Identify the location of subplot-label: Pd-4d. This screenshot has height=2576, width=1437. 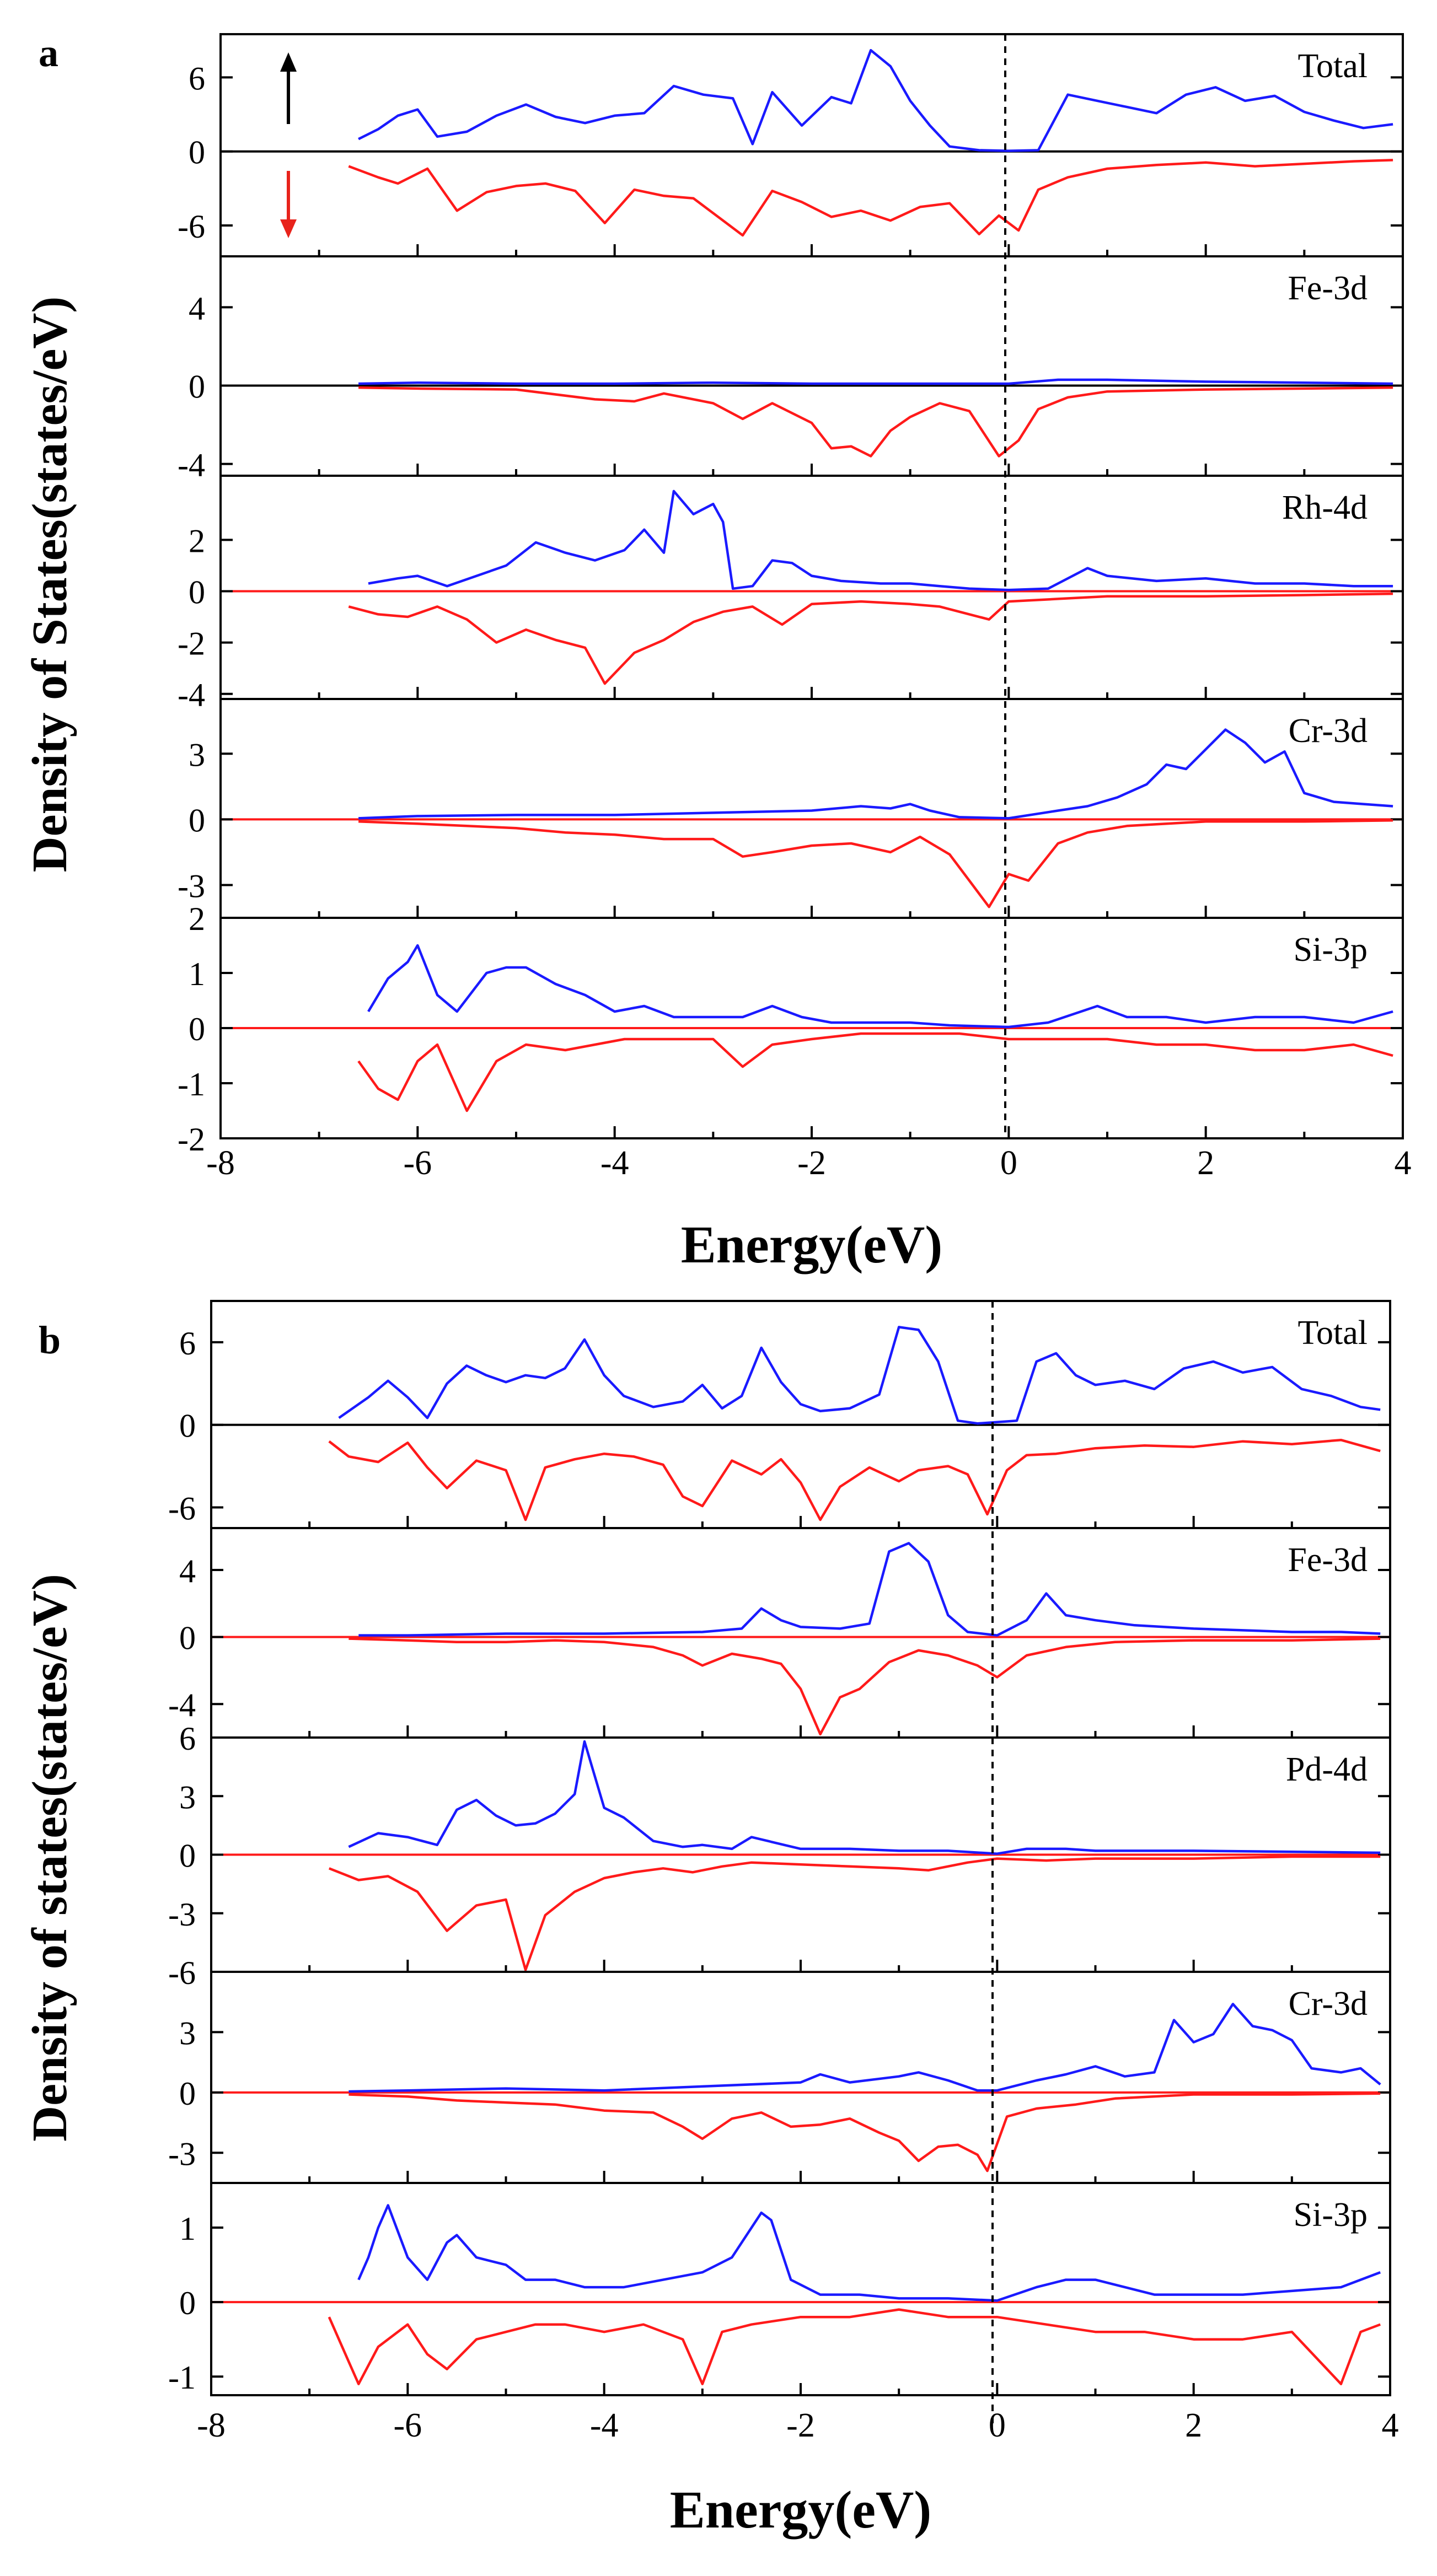
(1327, 1769).